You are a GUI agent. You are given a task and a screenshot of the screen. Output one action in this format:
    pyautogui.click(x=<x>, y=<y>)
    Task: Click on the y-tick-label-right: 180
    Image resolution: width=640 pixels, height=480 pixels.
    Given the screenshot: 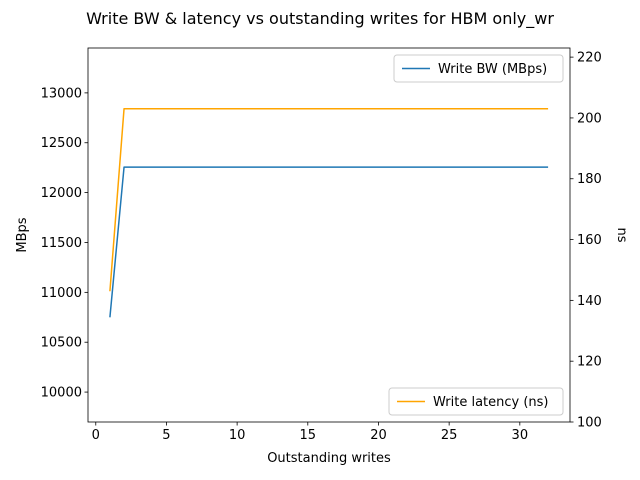 What is the action you would take?
    pyautogui.click(x=589, y=179)
    